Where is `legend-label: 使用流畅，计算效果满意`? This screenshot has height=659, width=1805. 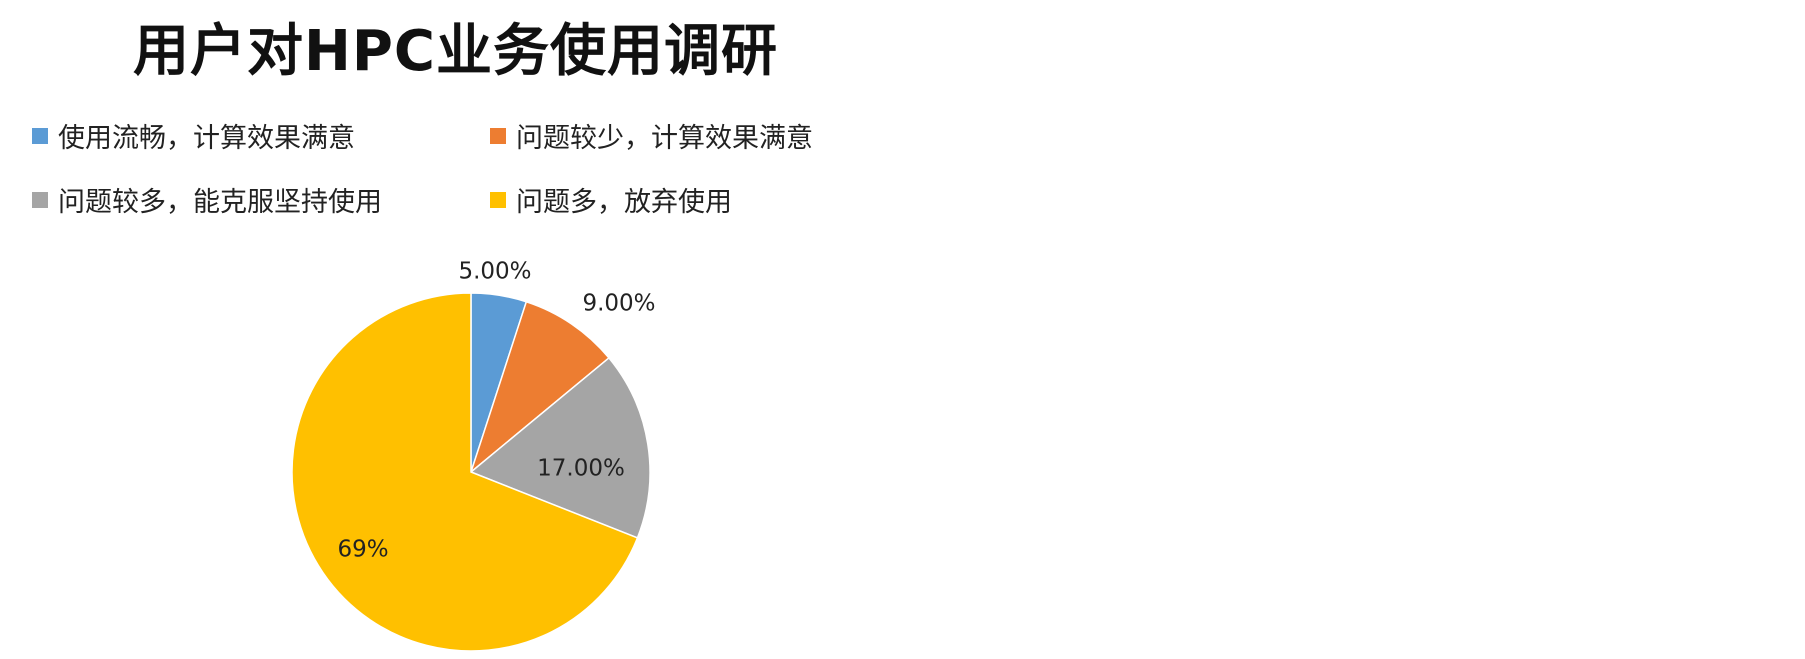
legend-label: 使用流畅，计算效果满意 is located at coordinates (206, 138).